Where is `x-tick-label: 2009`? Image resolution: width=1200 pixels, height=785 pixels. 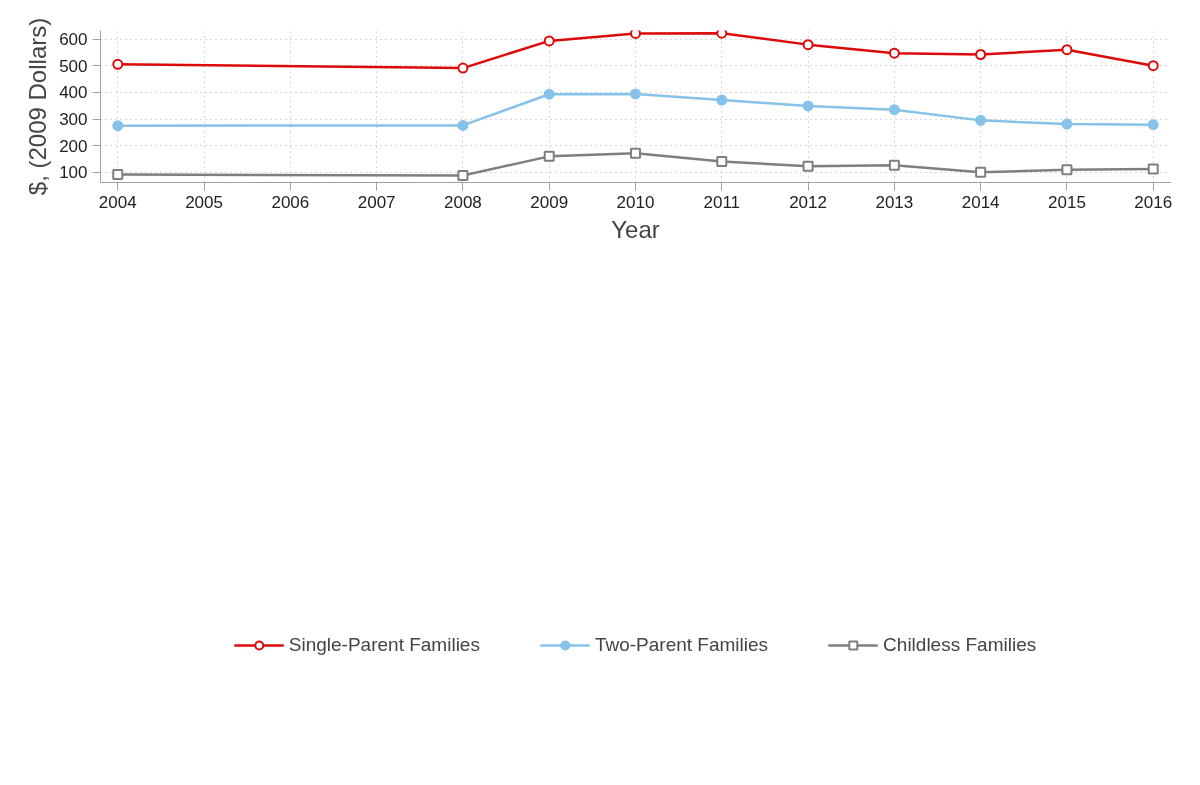 x-tick-label: 2009 is located at coordinates (549, 202).